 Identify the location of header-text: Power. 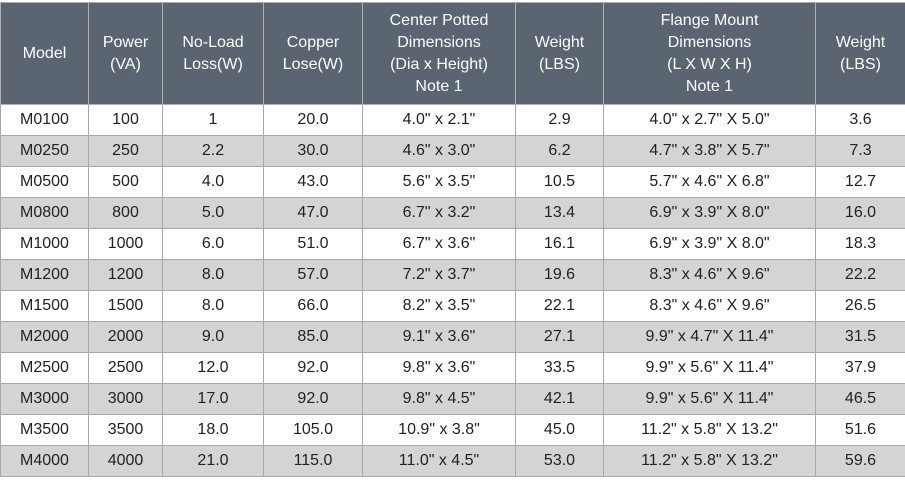
(125, 43).